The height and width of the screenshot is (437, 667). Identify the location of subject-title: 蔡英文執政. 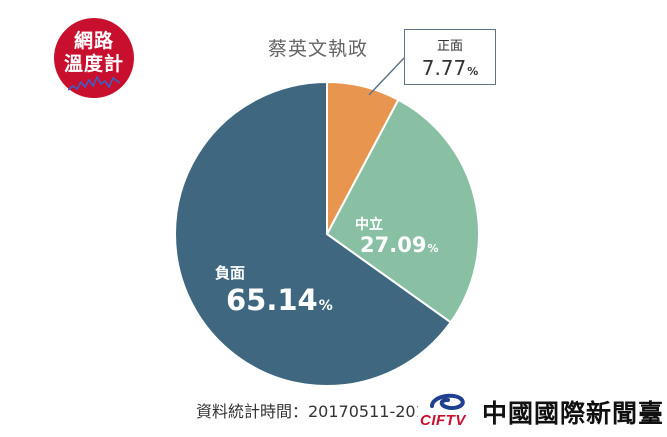
(318, 49).